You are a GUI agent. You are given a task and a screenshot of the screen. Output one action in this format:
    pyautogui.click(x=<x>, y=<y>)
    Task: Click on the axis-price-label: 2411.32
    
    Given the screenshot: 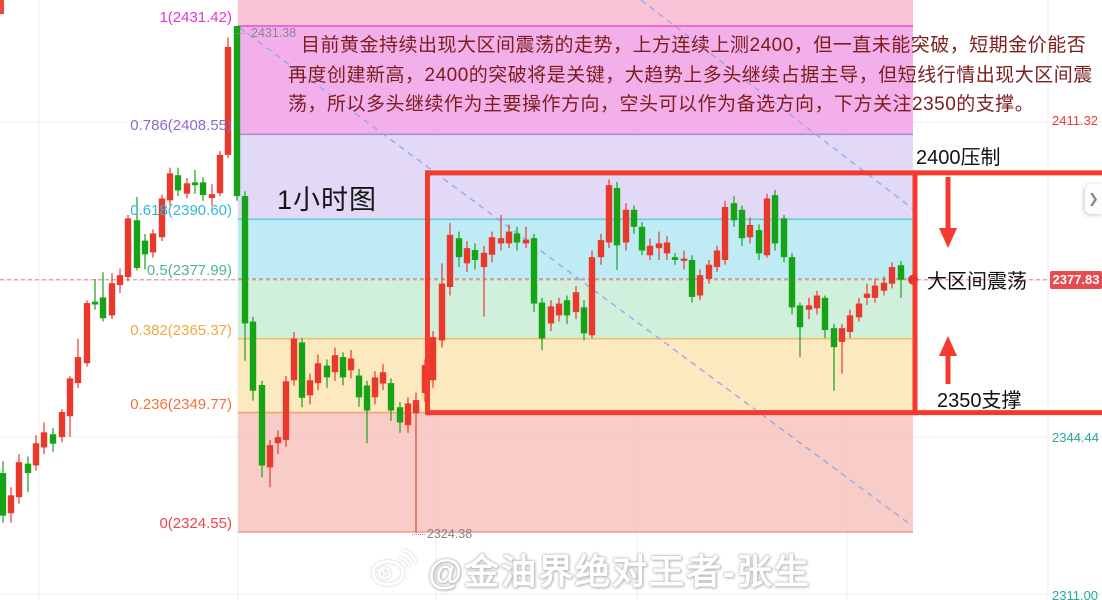 What is the action you would take?
    pyautogui.click(x=1075, y=121)
    